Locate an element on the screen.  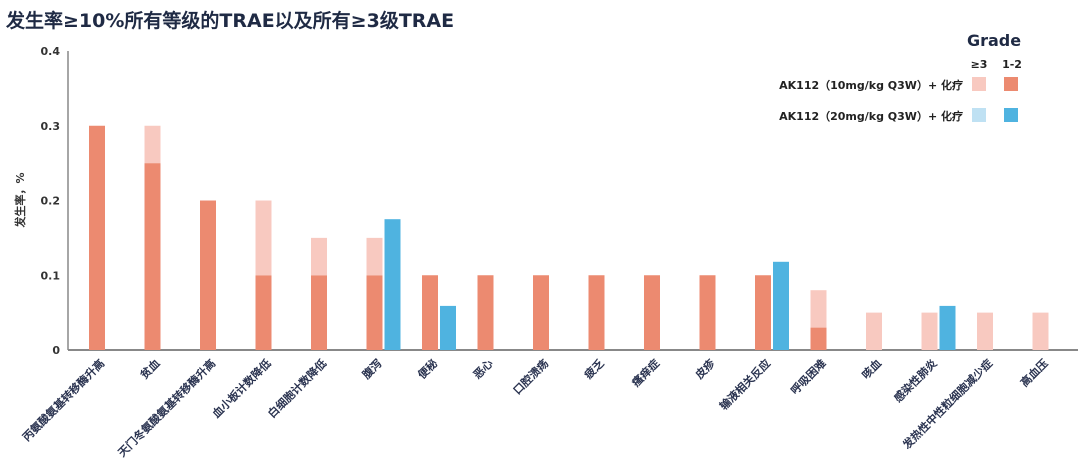
x-tick-label: 血小板计数降低 is located at coordinates (241, 388).